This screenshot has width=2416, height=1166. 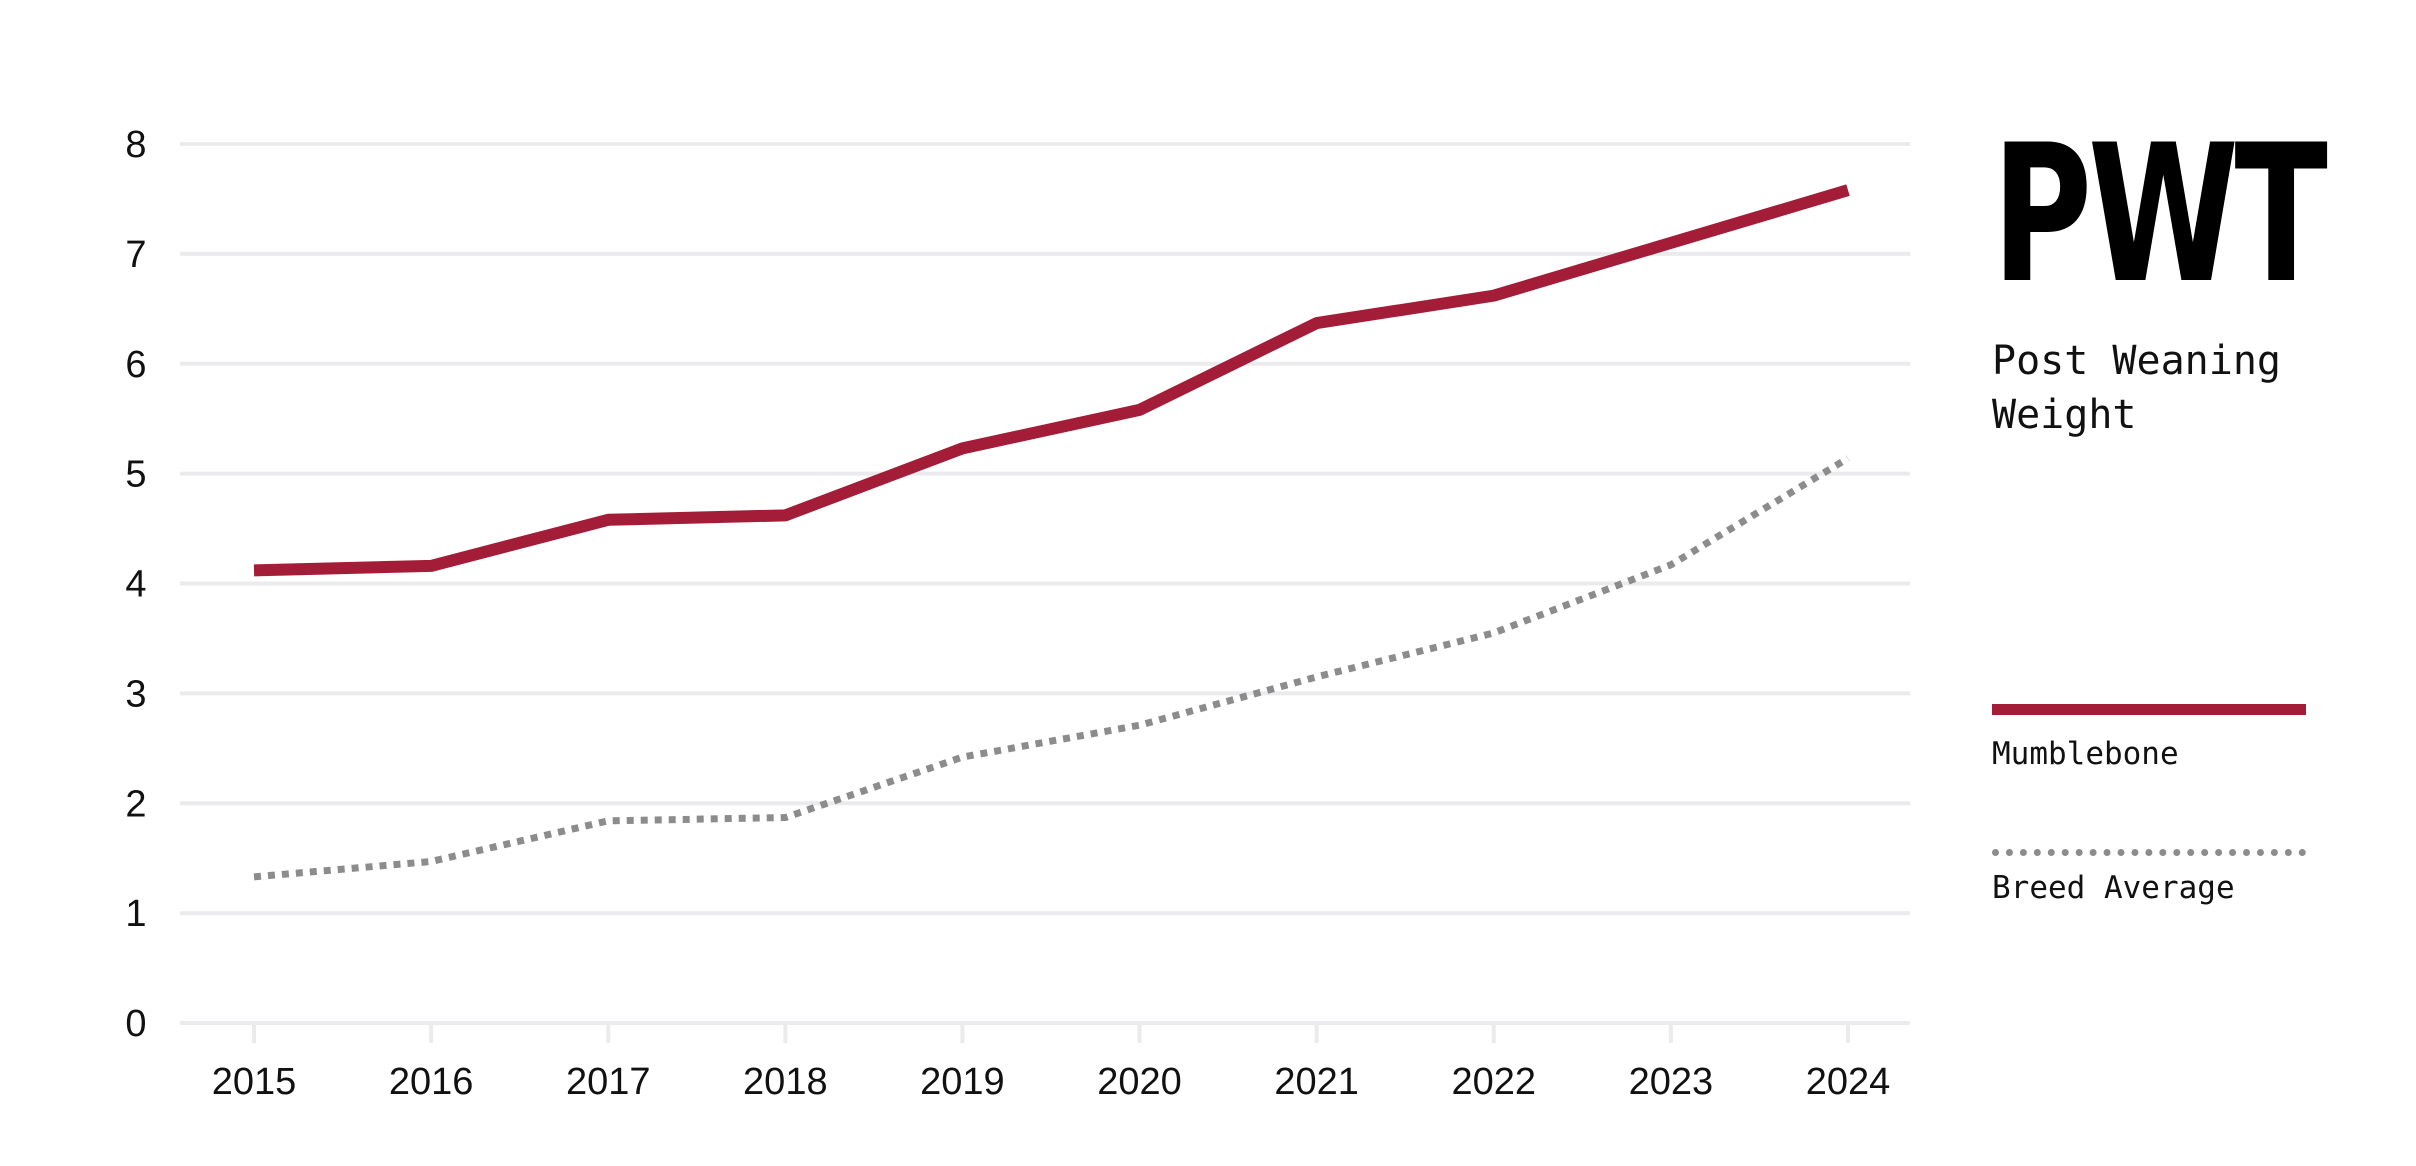 What do you see at coordinates (135, 255) in the screenshot?
I see `y-tick-label-7: 7` at bounding box center [135, 255].